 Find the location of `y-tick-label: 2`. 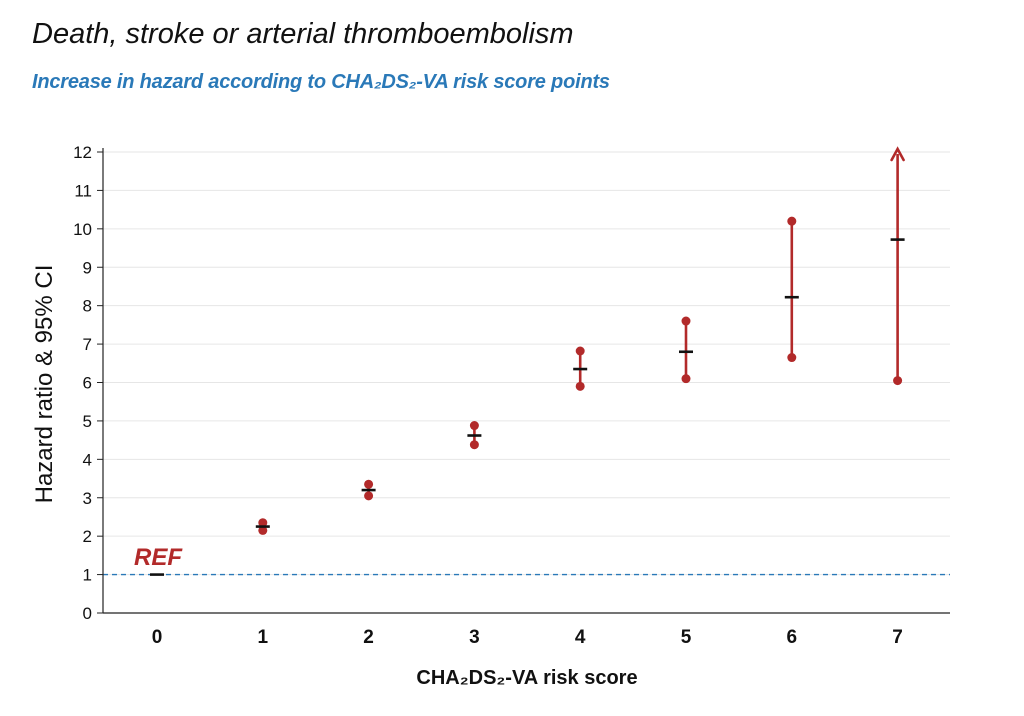

y-tick-label: 2 is located at coordinates (87, 536).